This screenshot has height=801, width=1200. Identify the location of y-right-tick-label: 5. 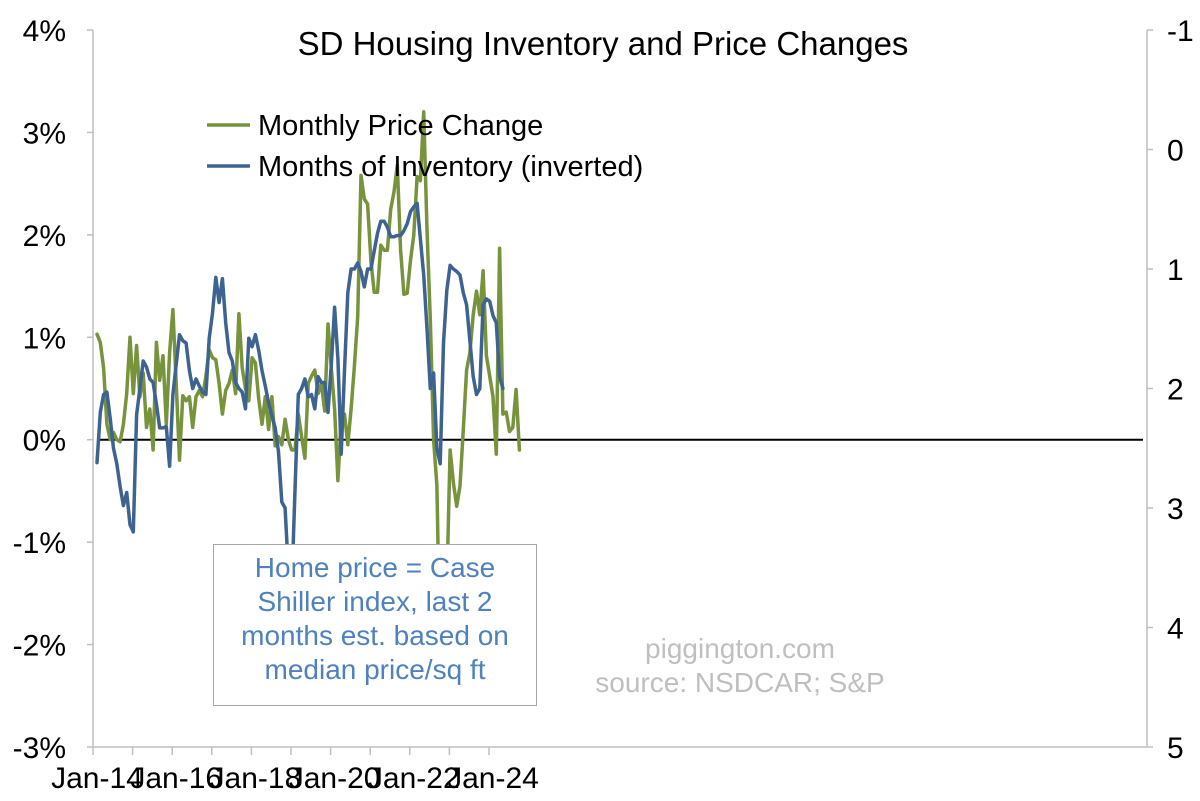
(1175, 748).